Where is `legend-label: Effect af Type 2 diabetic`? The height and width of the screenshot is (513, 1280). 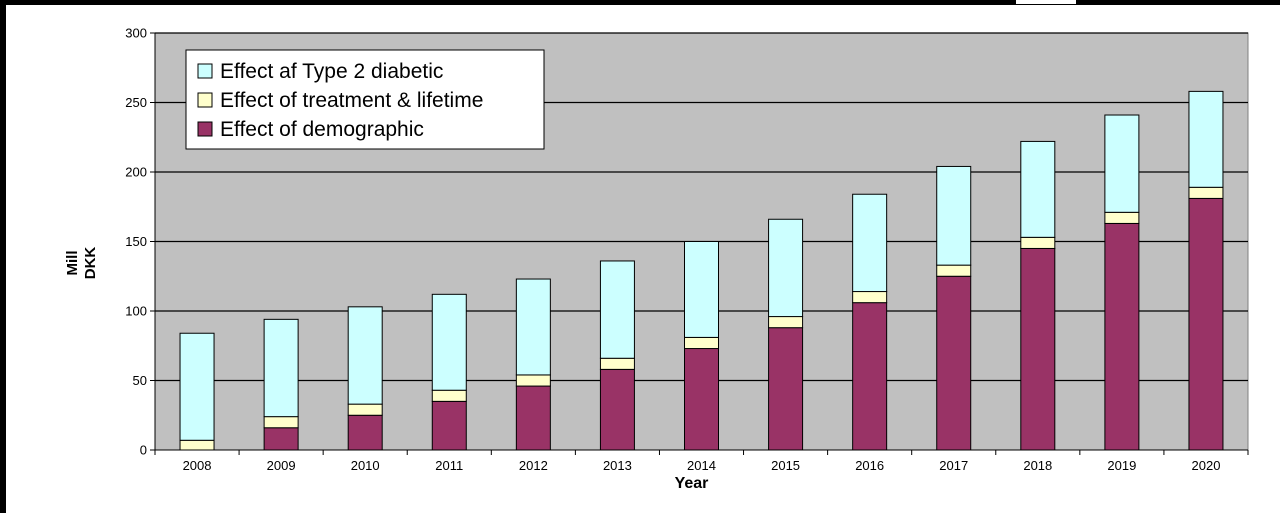 legend-label: Effect af Type 2 diabetic is located at coordinates (331, 71).